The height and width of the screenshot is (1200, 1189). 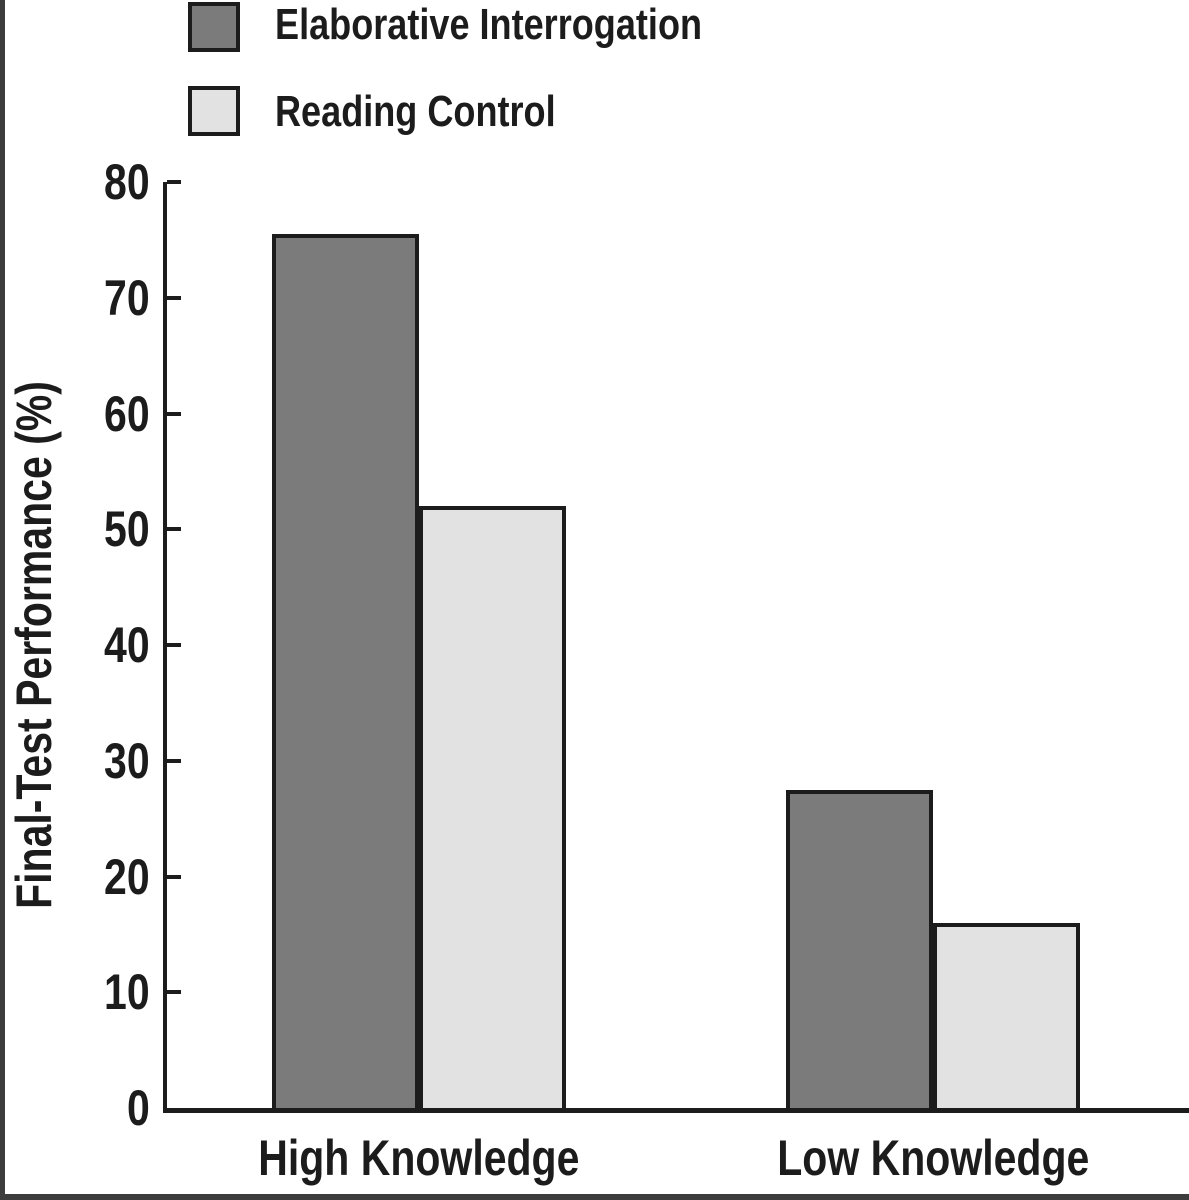 I want to click on y-axis-tick-label-row-10: 10, so click(x=75, y=992).